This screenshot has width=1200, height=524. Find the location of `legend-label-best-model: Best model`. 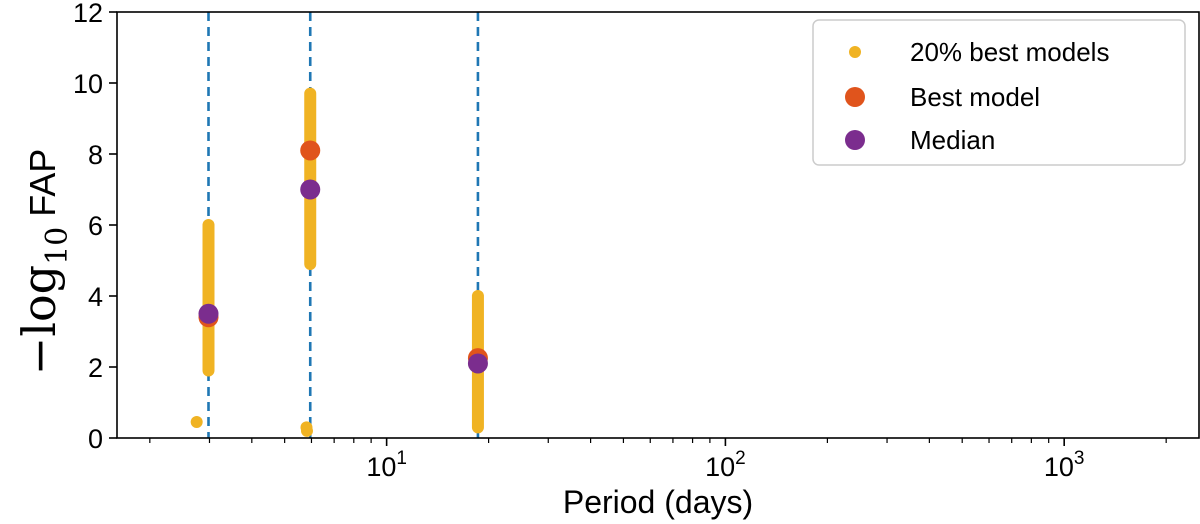

legend-label-best-model: Best model is located at coordinates (975, 97).